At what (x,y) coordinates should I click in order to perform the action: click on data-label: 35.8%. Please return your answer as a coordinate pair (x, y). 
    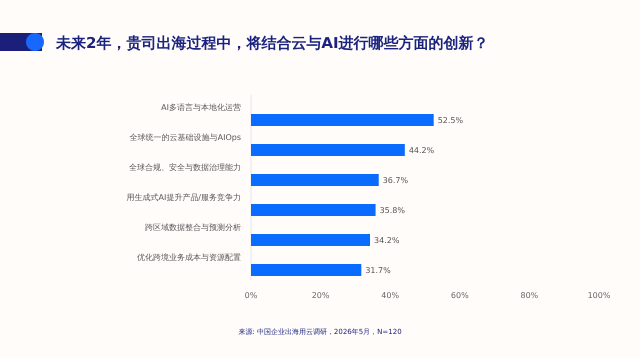
    Looking at the image, I should click on (393, 210).